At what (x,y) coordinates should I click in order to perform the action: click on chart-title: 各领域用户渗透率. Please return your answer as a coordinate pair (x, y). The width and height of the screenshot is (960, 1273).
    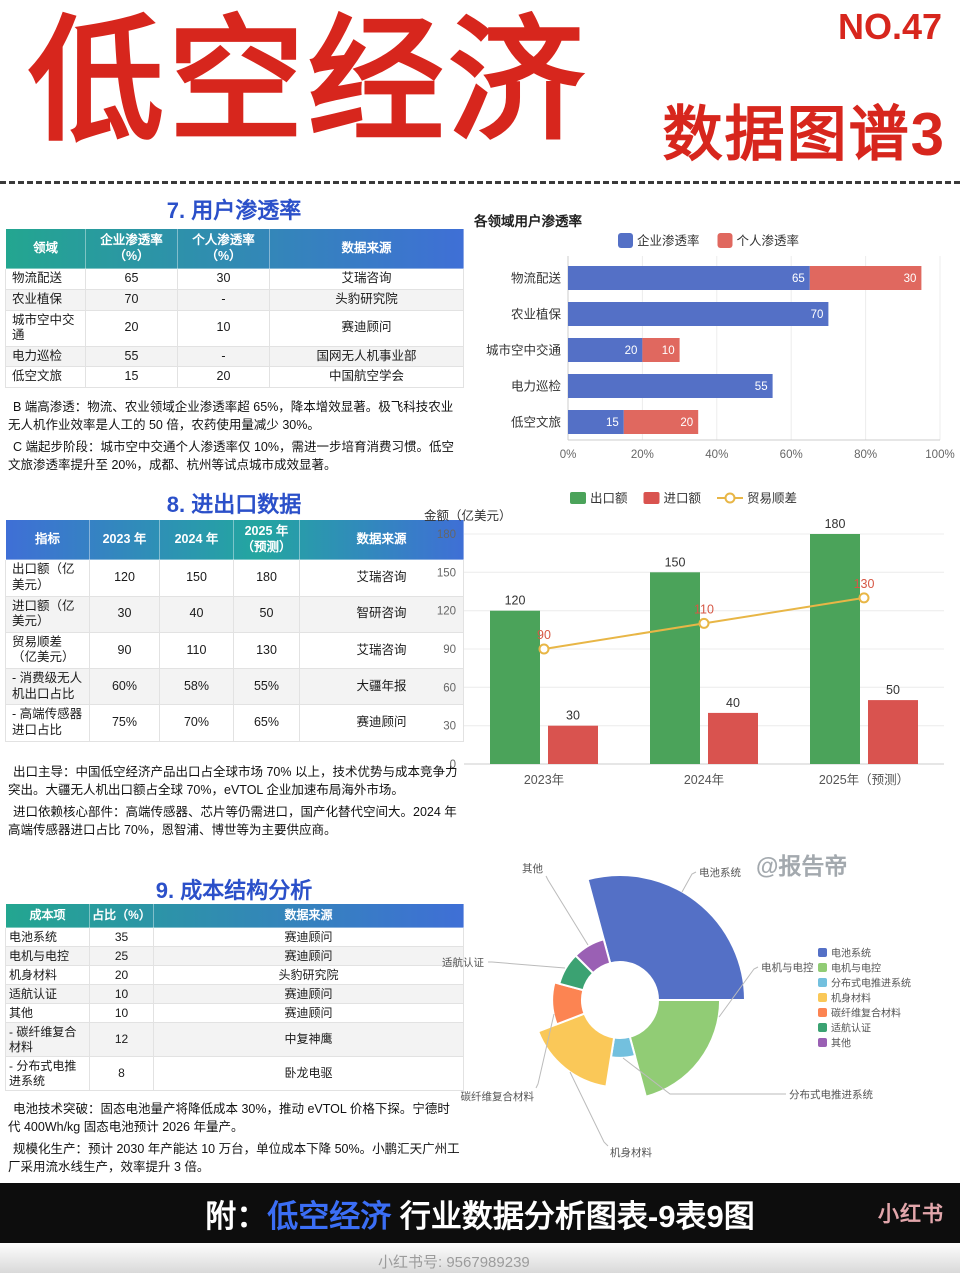
    Looking at the image, I should click on (527, 221).